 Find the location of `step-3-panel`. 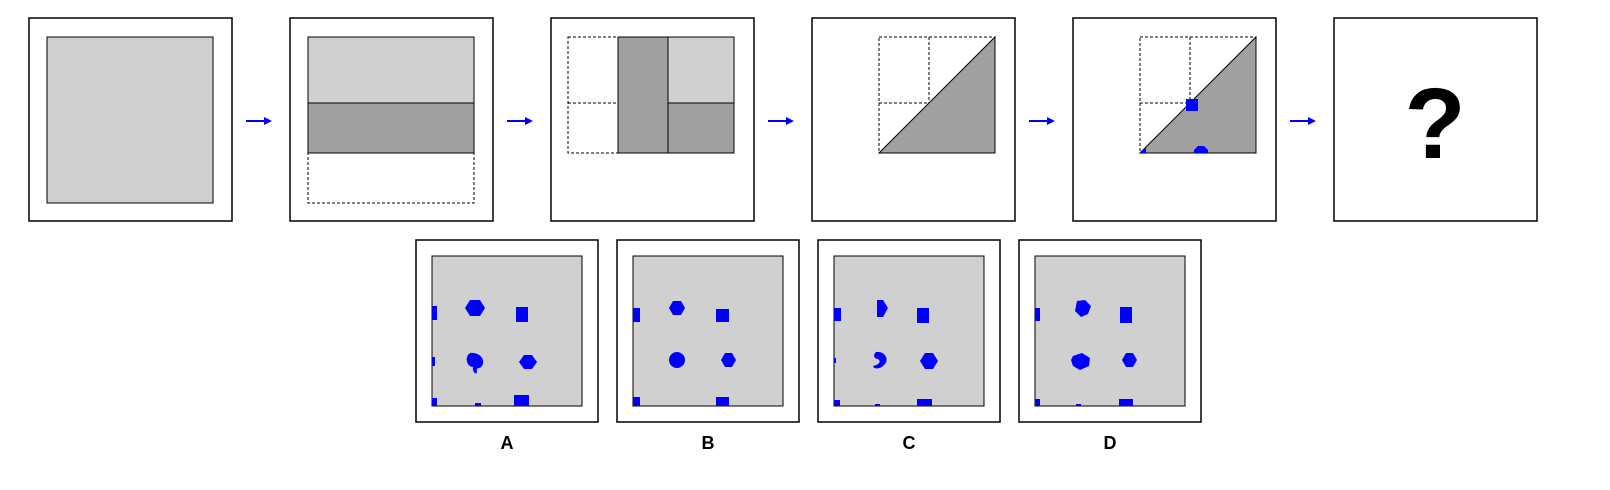

step-3-panel is located at coordinates (652, 119).